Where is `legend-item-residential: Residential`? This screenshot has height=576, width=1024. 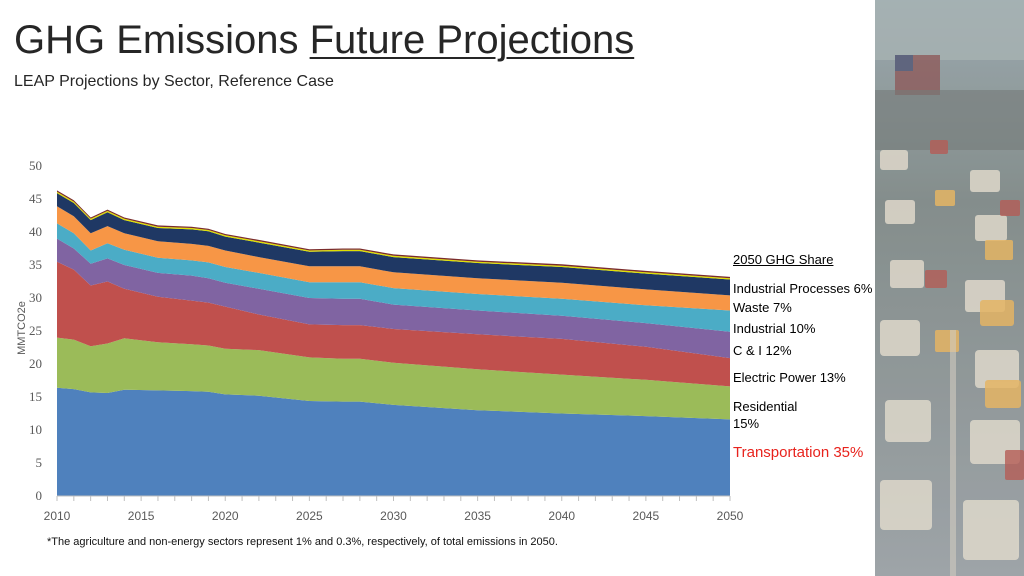
legend-item-residential: Residential is located at coordinates (765, 406).